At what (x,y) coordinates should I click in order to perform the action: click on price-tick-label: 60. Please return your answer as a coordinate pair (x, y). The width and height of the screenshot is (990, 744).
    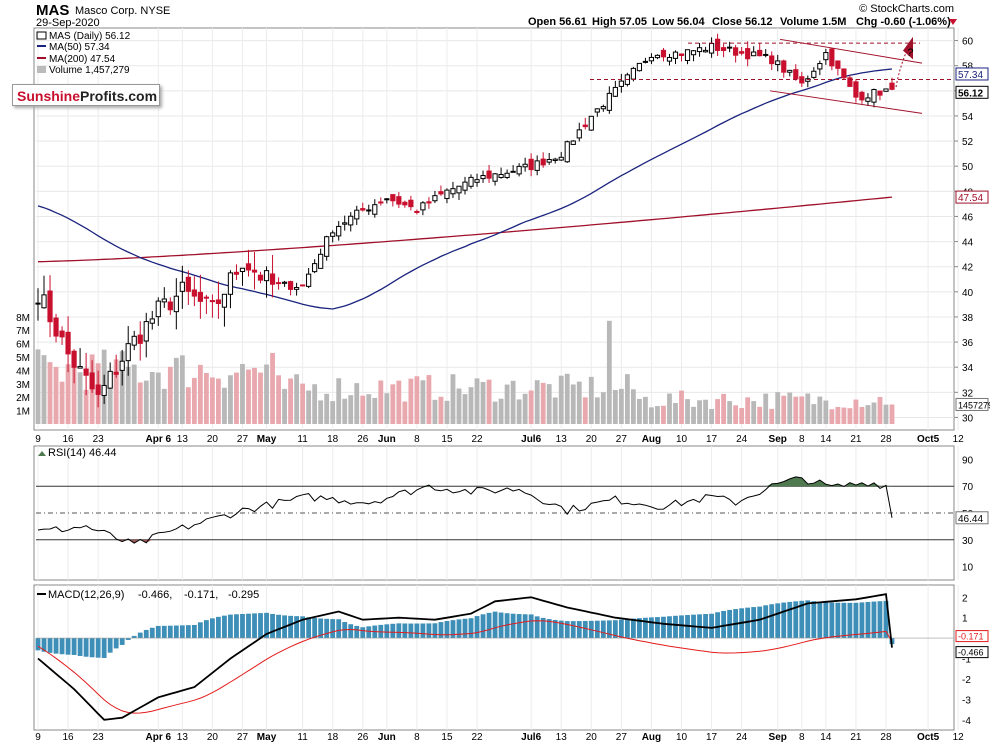
    Looking at the image, I should click on (968, 42).